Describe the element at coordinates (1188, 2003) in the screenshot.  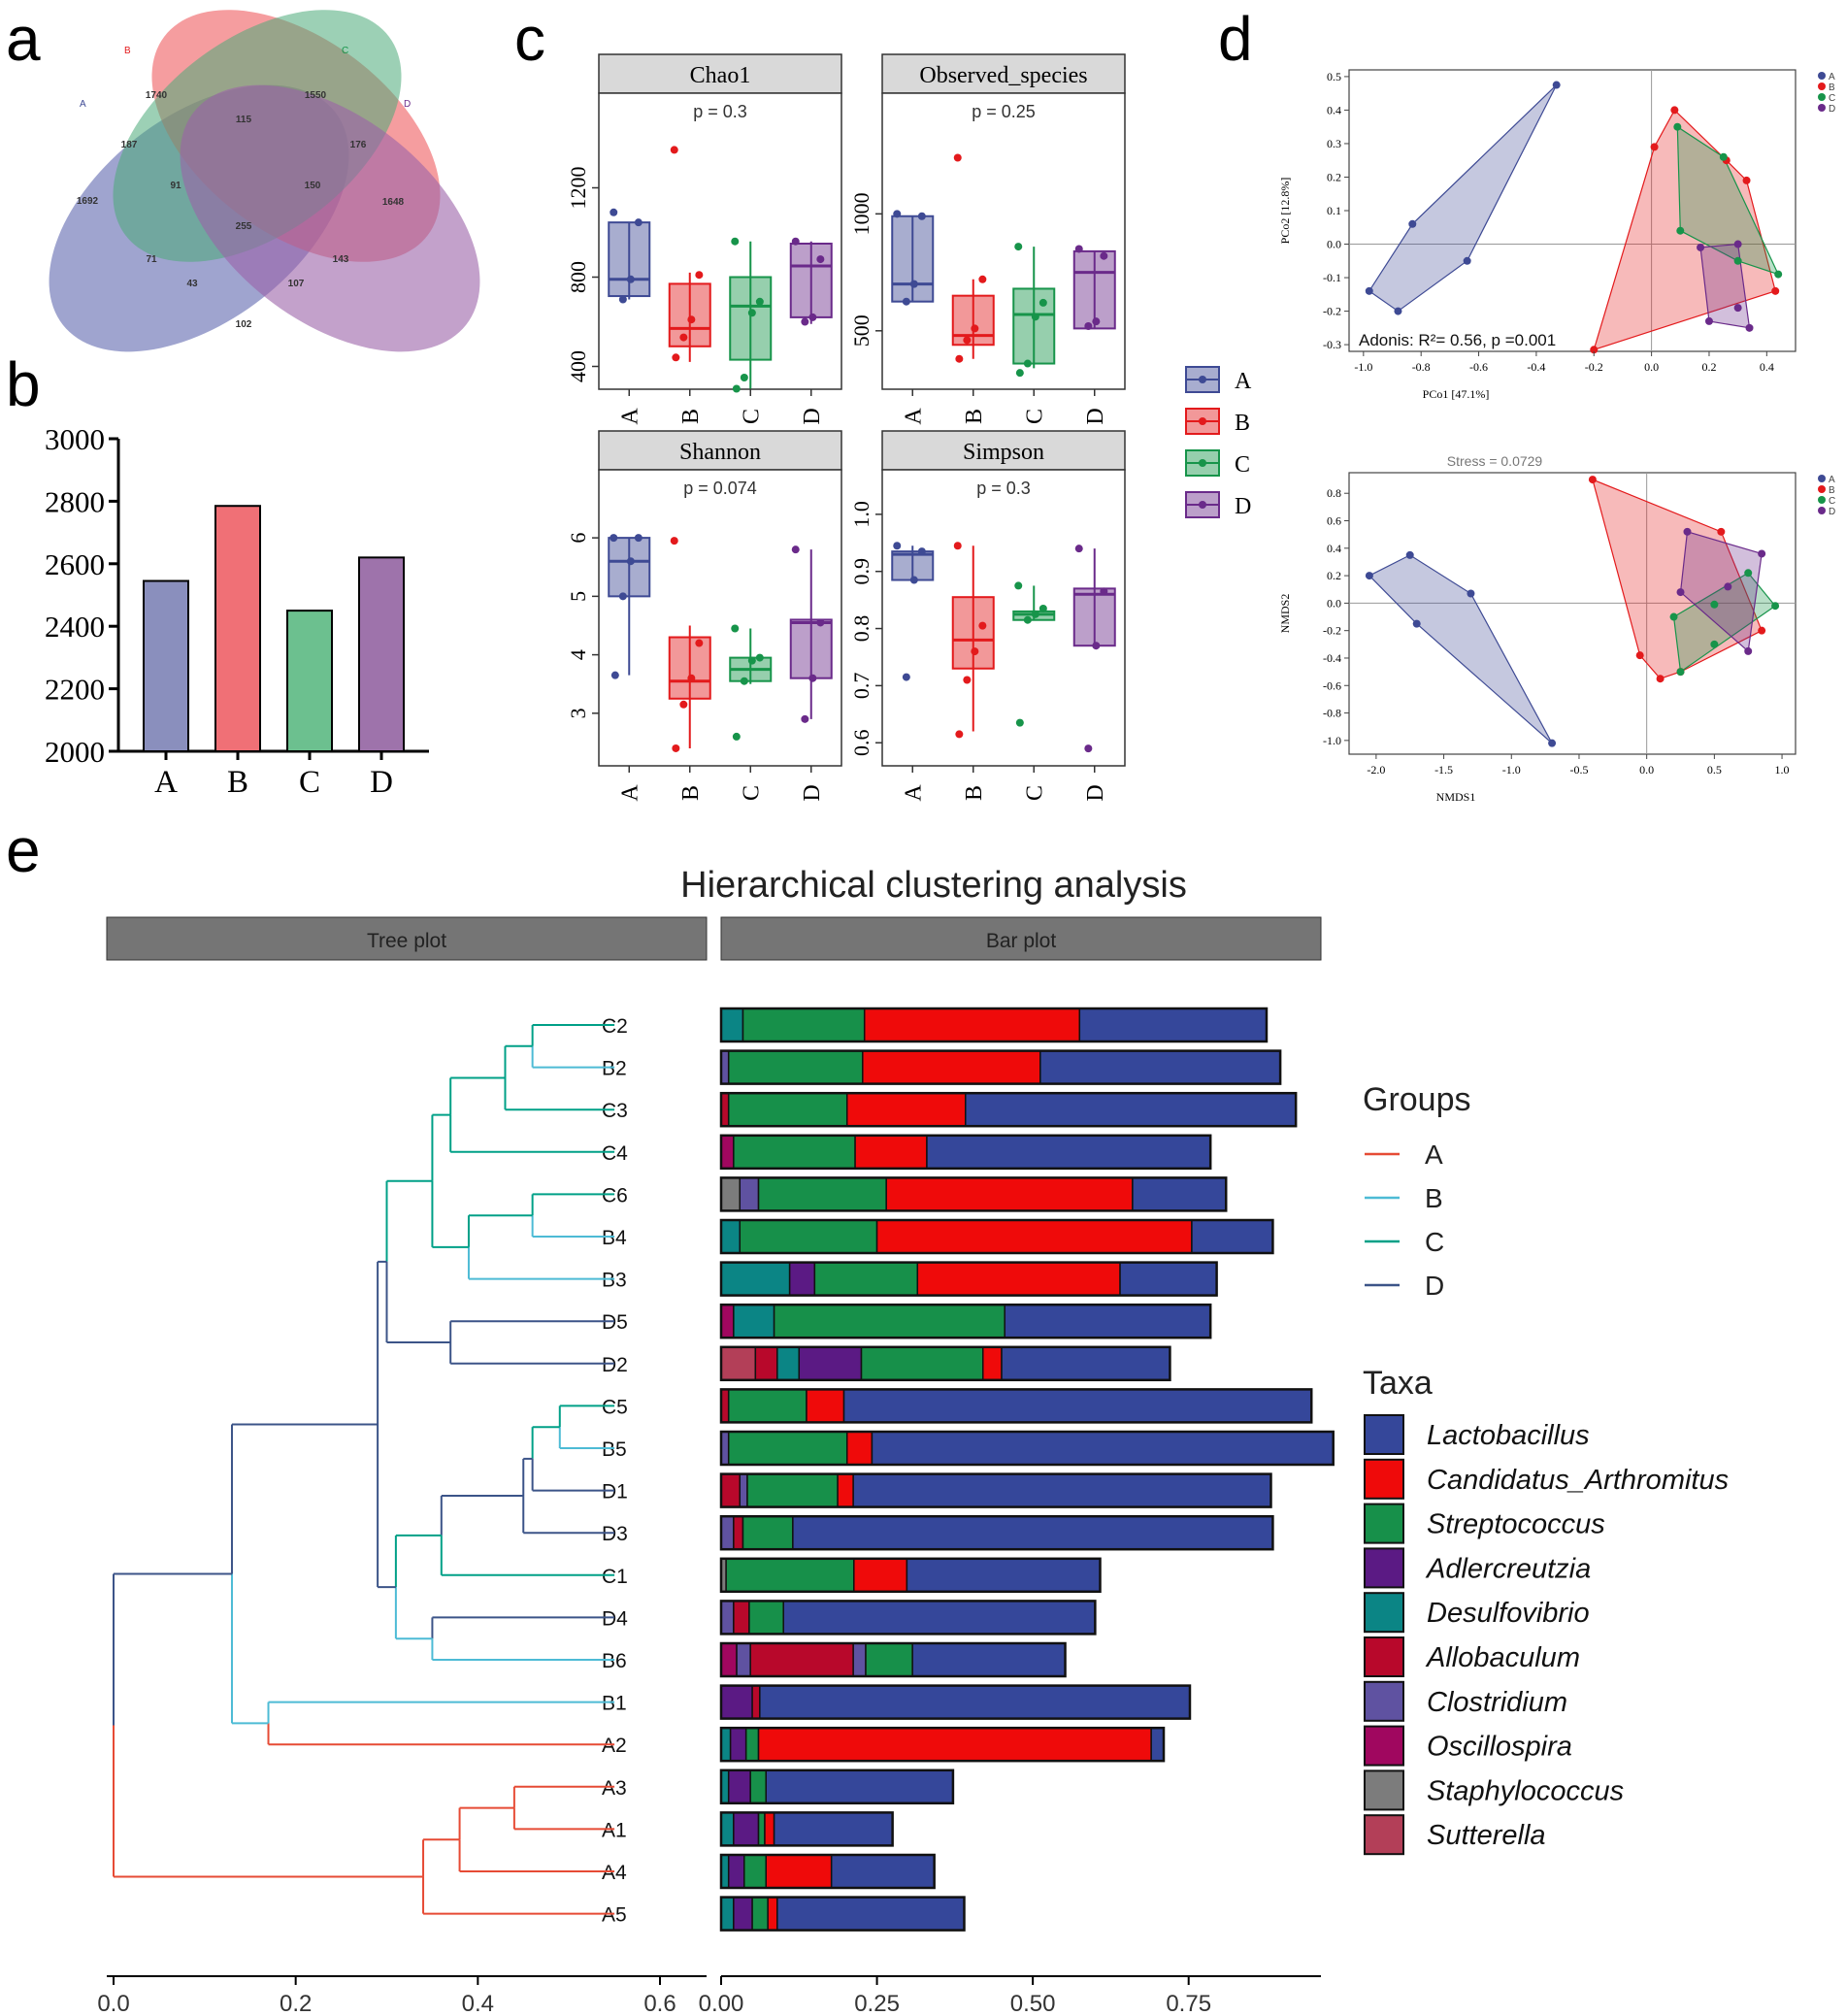
I see `x-tick-label: 0.75` at that location.